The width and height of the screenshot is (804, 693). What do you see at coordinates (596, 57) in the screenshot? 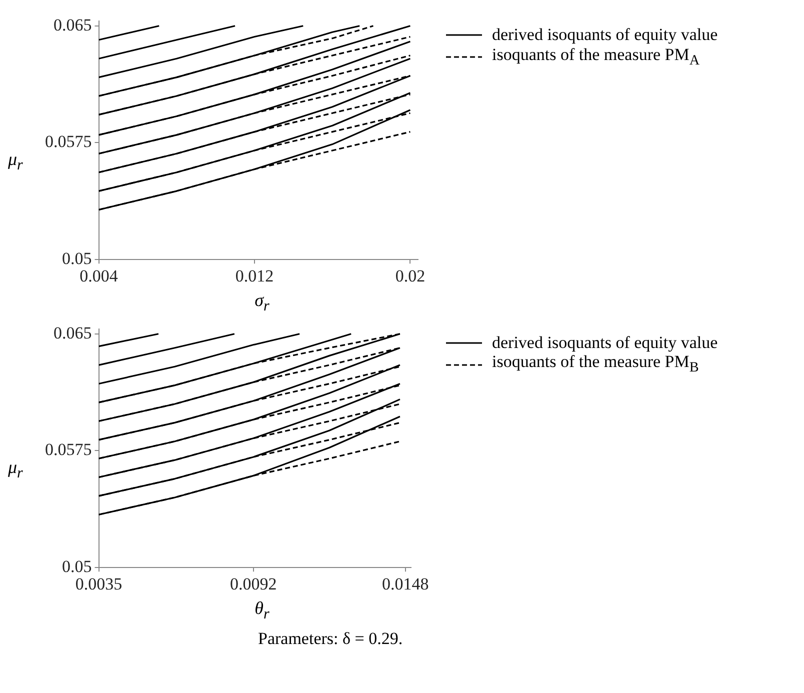
I see `legend-label: isoquants of the measure PM$_{A}$` at bounding box center [596, 57].